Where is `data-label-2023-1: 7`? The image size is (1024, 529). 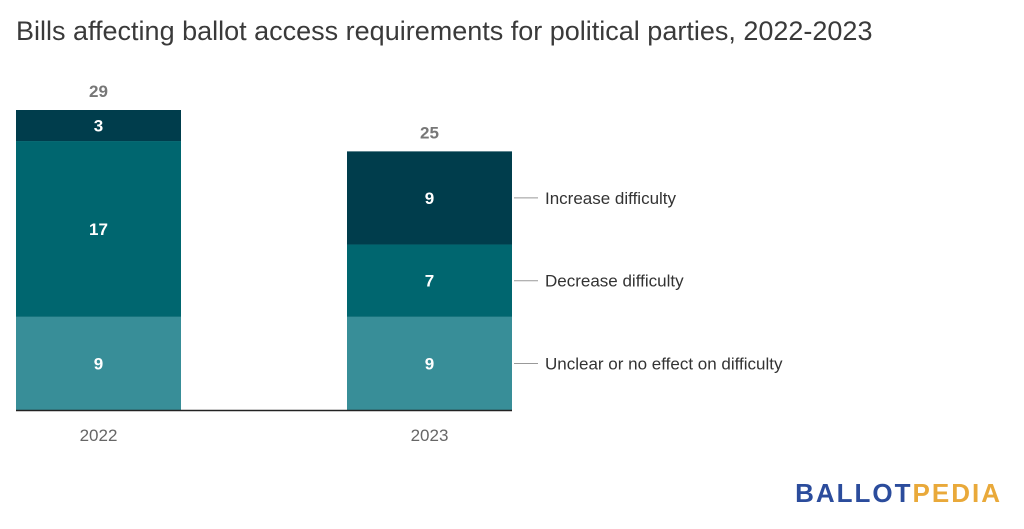 data-label-2023-1: 7 is located at coordinates (429, 281).